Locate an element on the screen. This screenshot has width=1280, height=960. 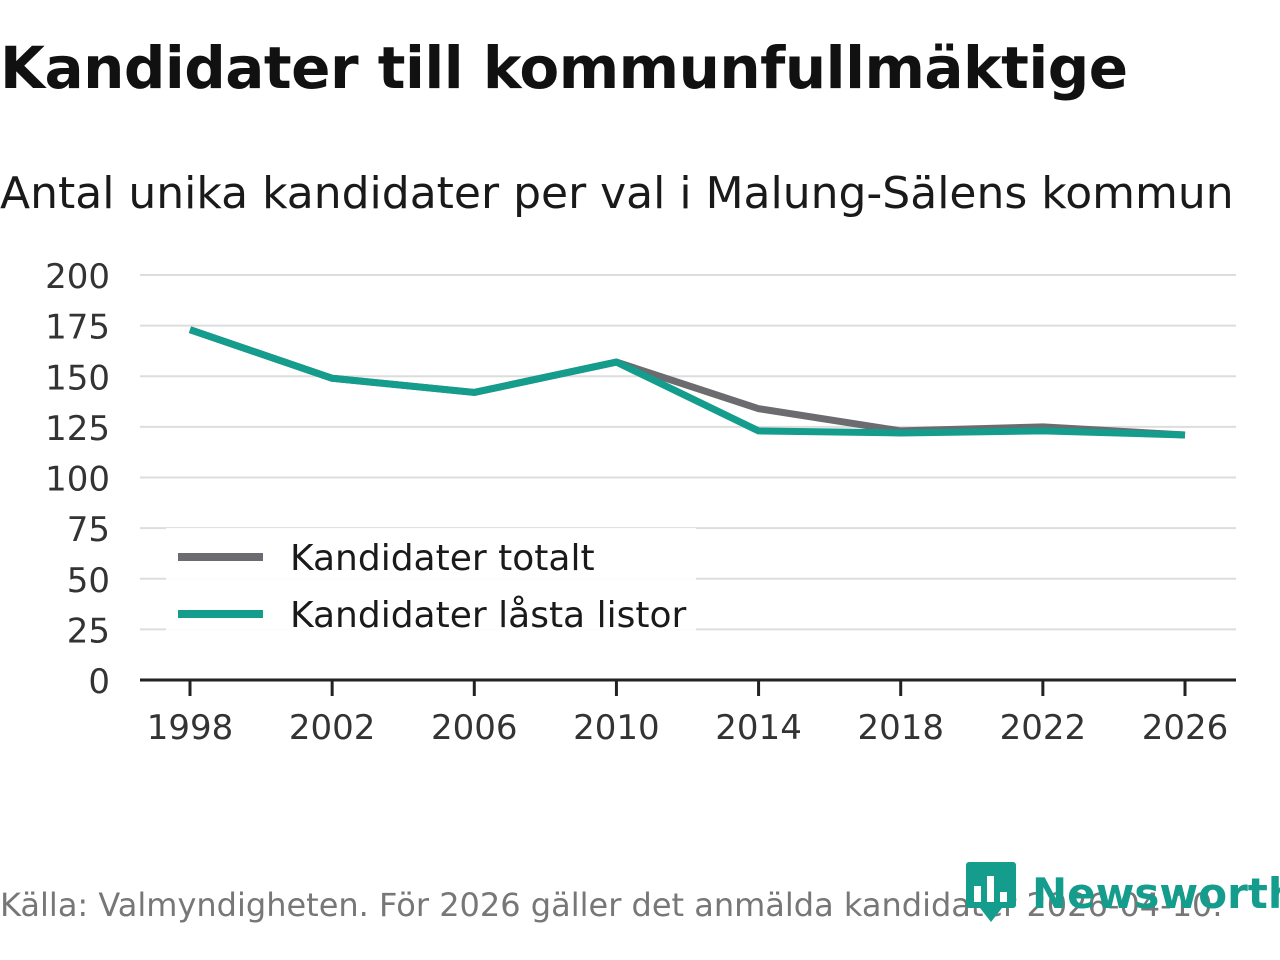
x-tick-label: 1998 is located at coordinates (190, 728).